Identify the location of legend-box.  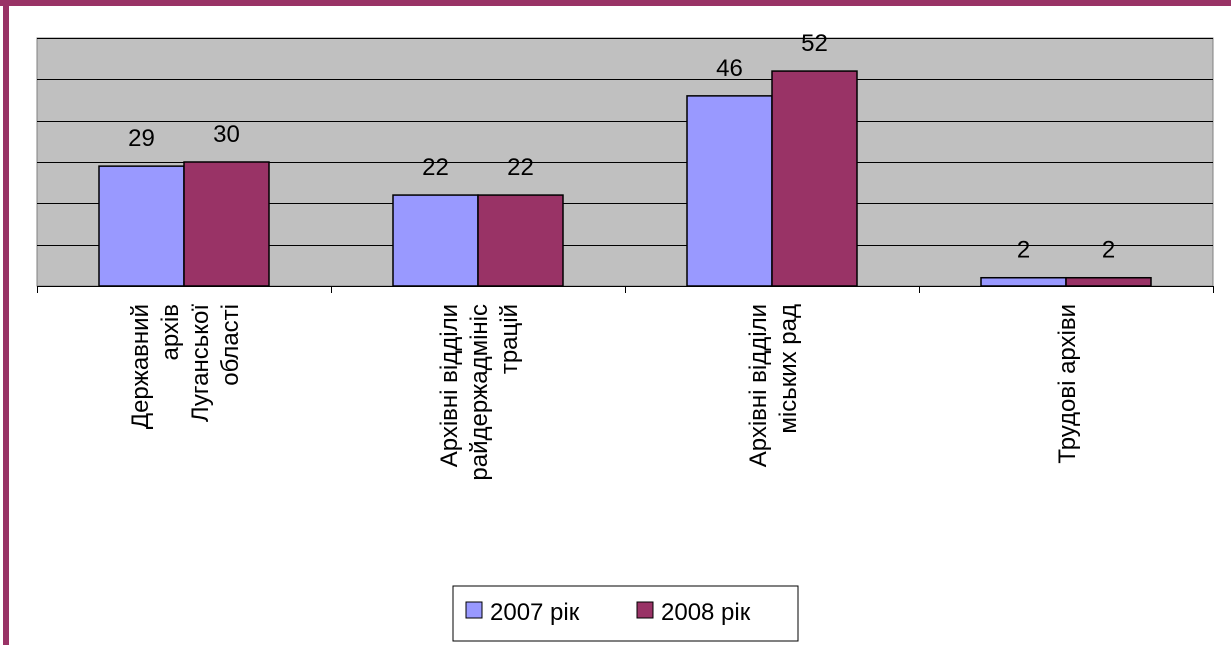
(625, 613).